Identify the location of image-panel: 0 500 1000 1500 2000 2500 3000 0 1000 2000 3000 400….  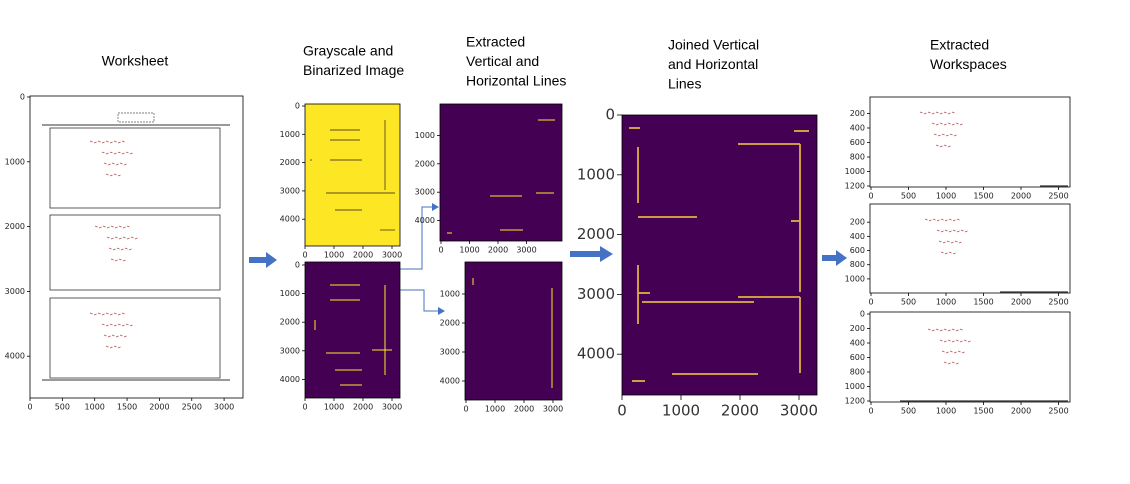
(124, 252).